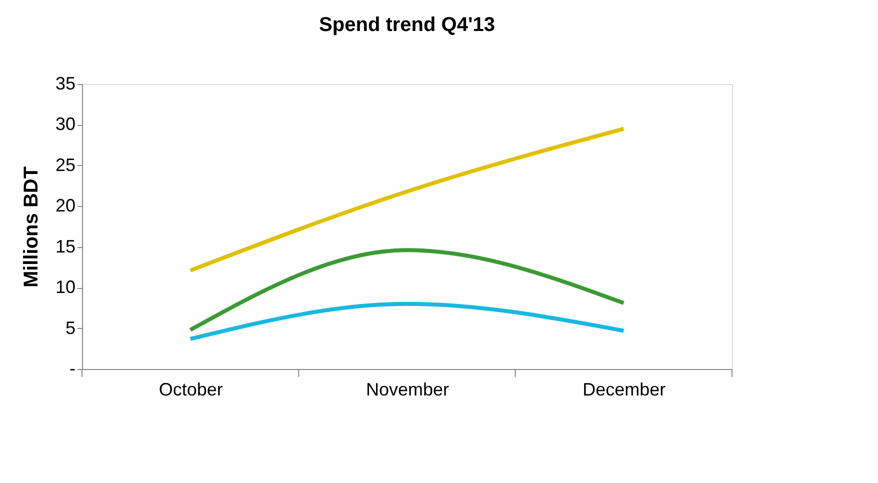 The width and height of the screenshot is (878, 483). I want to click on y-tick-label: 30, so click(65, 124).